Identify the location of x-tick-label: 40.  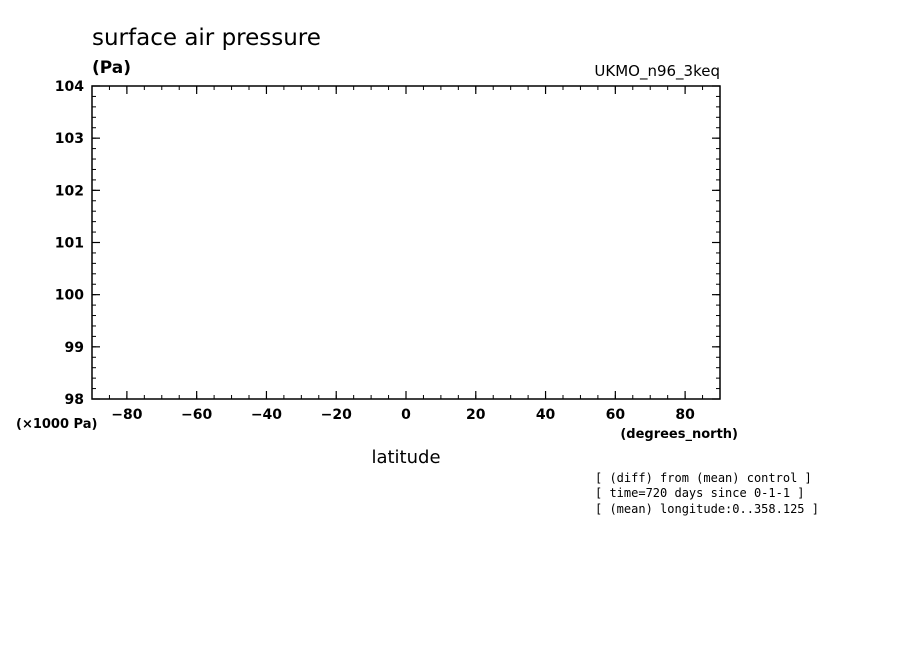
(546, 415).